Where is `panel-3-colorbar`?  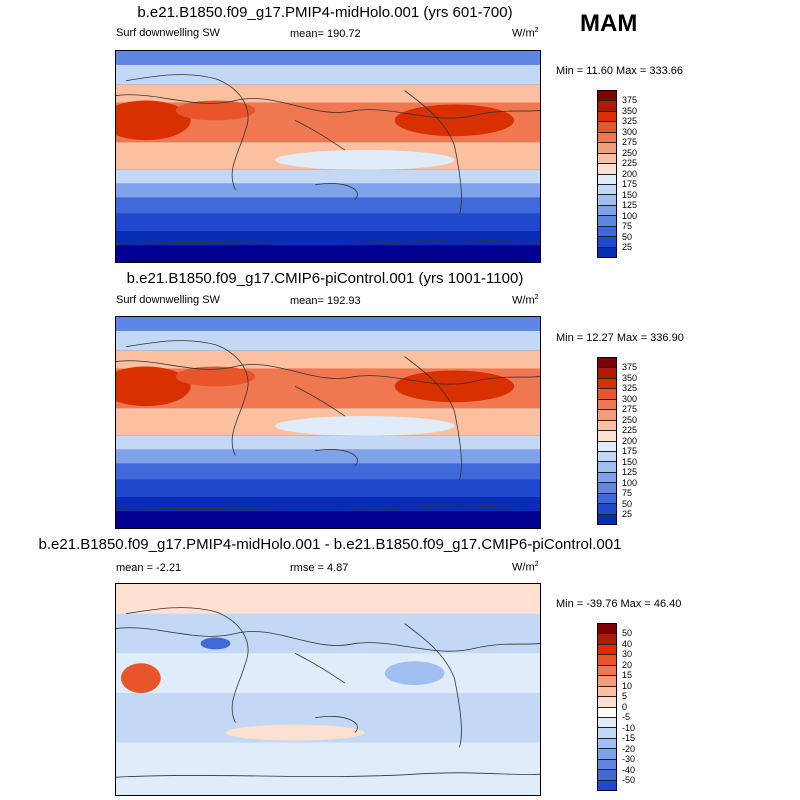 panel-3-colorbar is located at coordinates (607, 707).